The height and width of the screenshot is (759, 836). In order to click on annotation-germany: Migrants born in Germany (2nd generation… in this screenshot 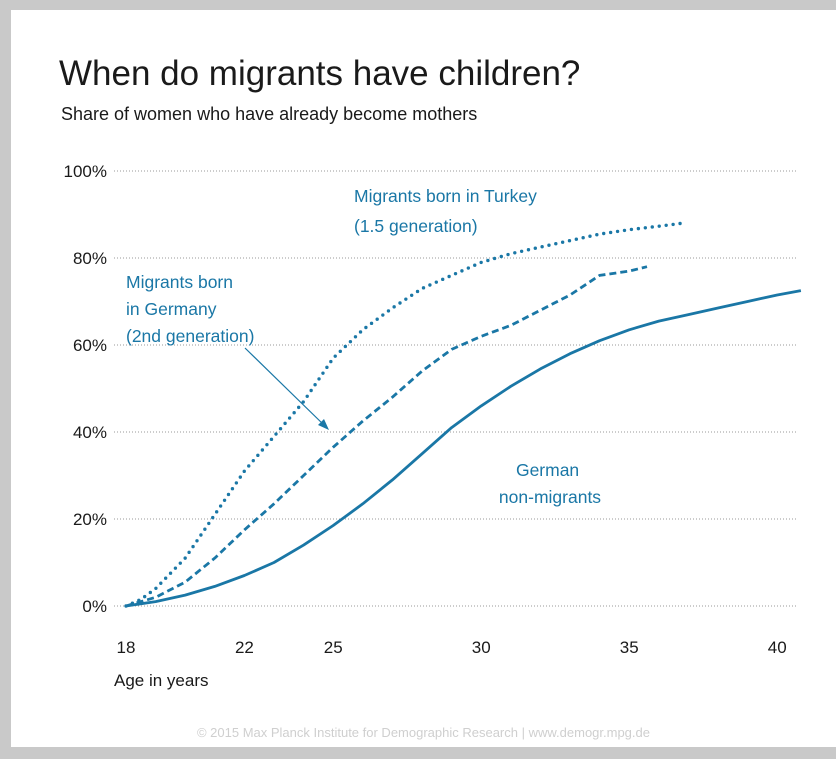, I will do `click(190, 309)`.